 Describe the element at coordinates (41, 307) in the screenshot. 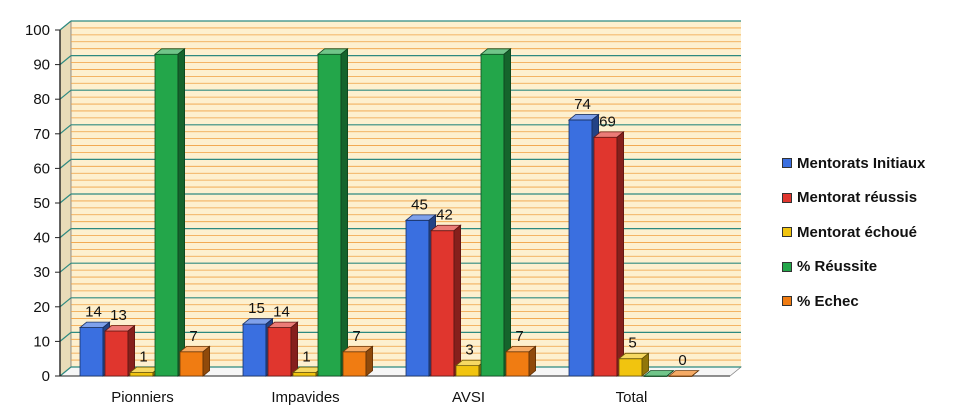

I see `y-tick-label: 20` at that location.